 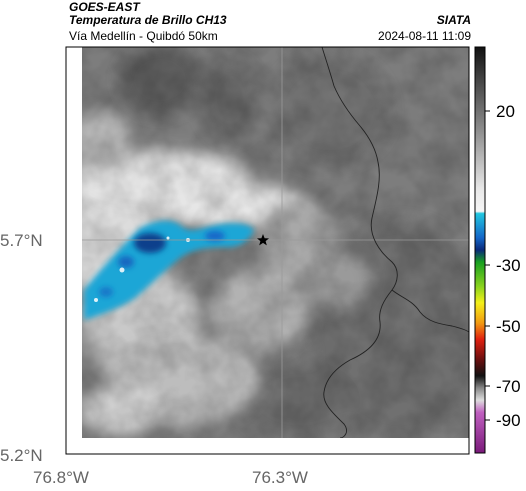 What do you see at coordinates (453, 20) in the screenshot?
I see `source-label: SIATA` at bounding box center [453, 20].